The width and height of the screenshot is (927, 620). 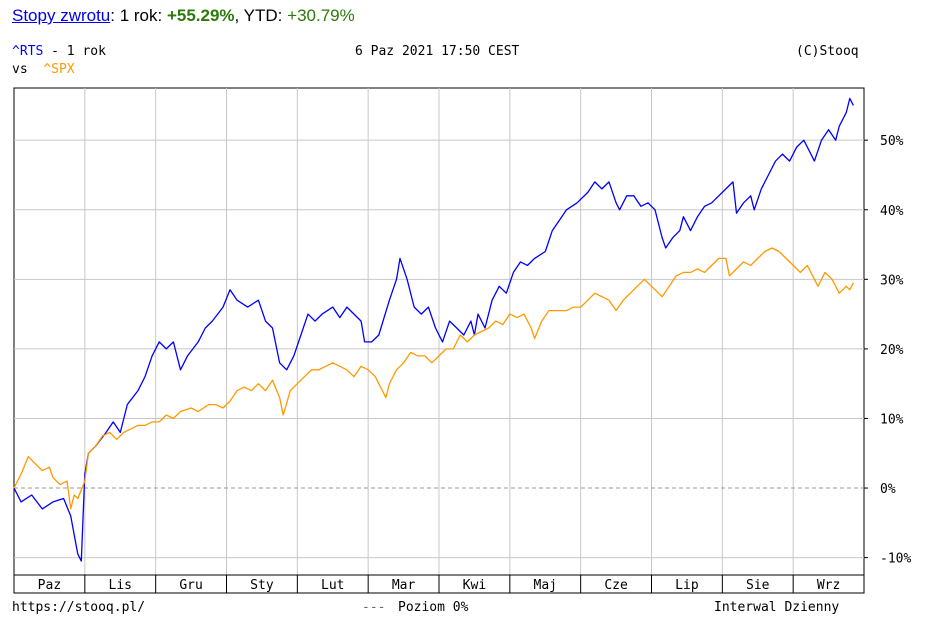 What do you see at coordinates (892, 350) in the screenshot?
I see `y-tick-label: 20%` at bounding box center [892, 350].